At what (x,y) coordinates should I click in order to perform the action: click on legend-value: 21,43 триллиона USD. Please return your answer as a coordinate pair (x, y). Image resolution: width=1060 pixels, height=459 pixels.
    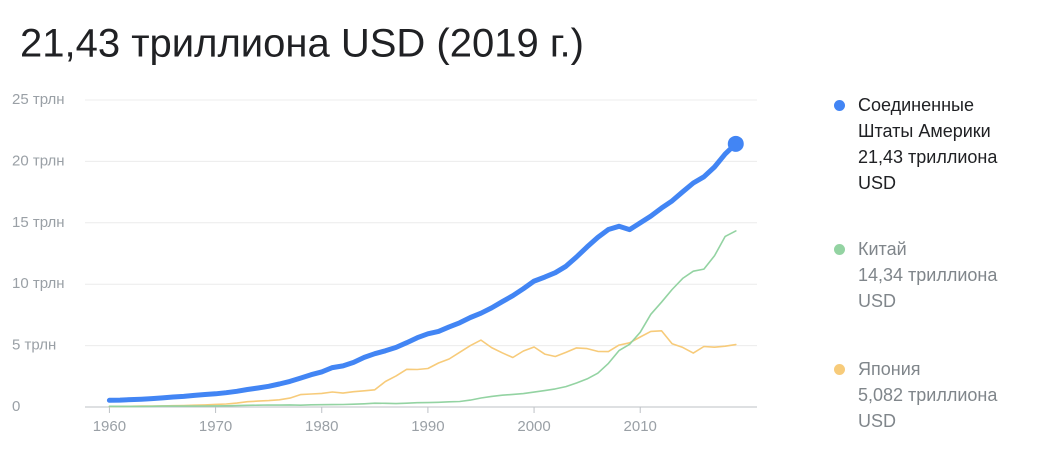
    Looking at the image, I should click on (928, 170).